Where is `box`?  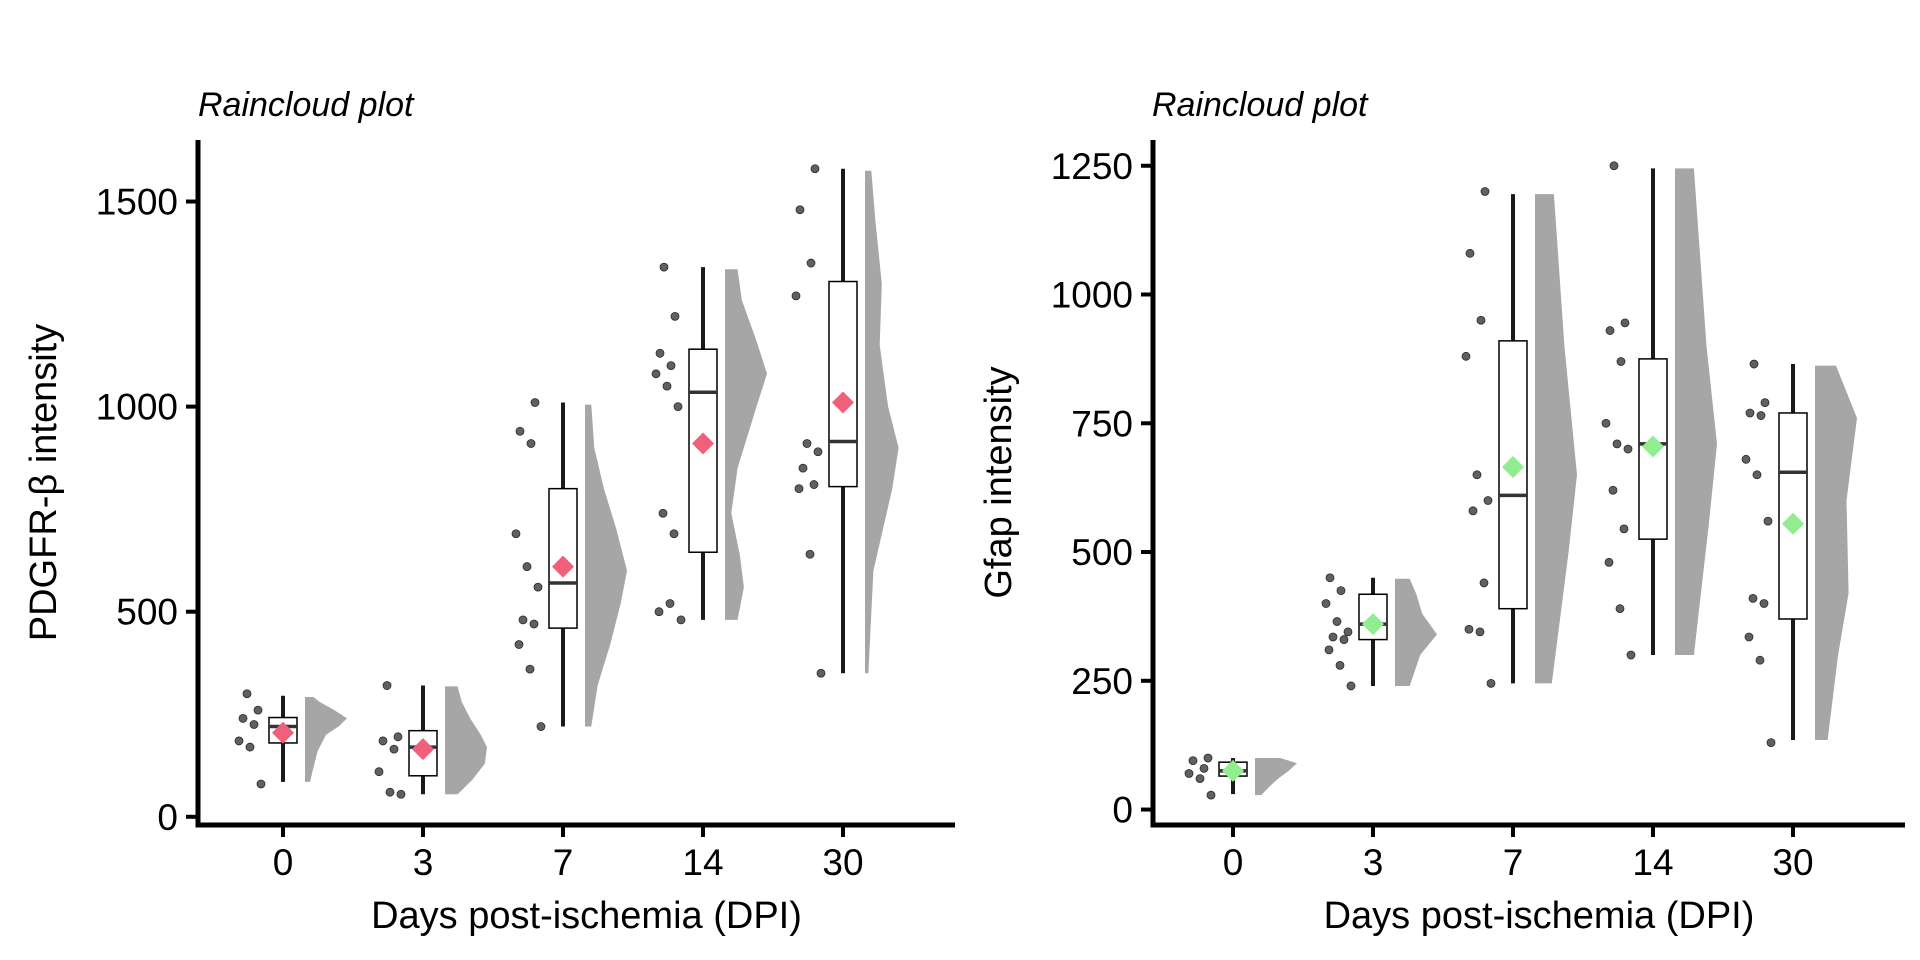 box is located at coordinates (843, 384).